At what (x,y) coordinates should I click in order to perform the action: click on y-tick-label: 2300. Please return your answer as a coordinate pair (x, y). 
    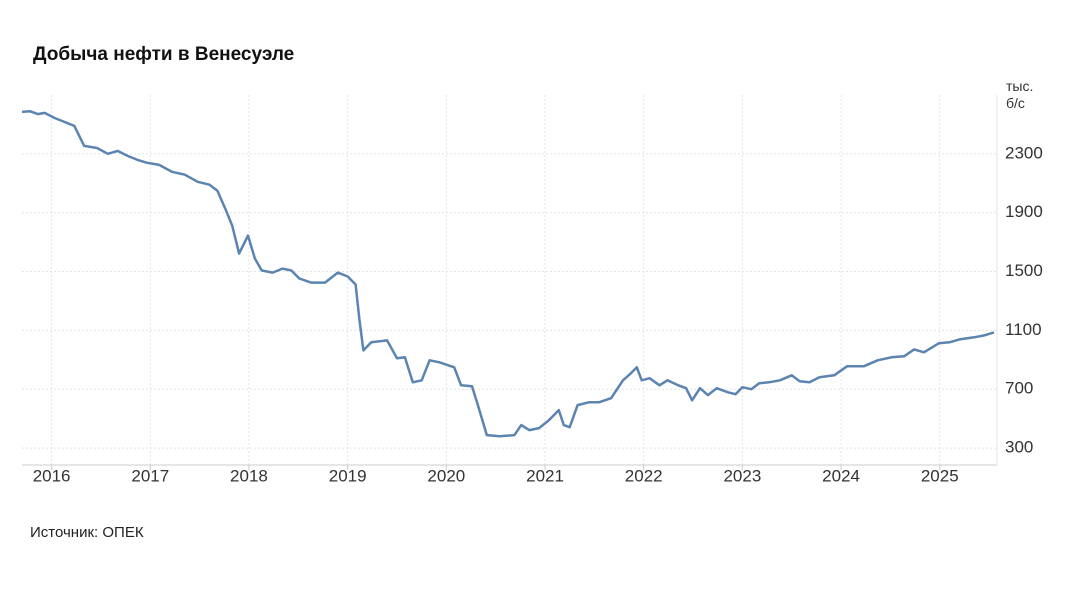
    Looking at the image, I should click on (1024, 152).